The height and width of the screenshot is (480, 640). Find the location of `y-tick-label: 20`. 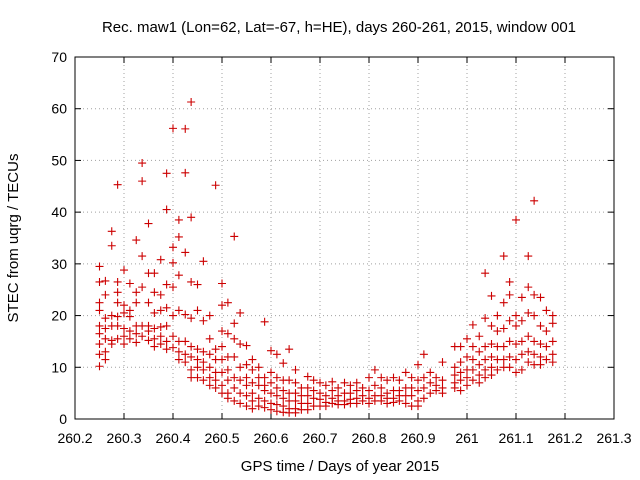

y-tick-label: 20 is located at coordinates (59, 316).